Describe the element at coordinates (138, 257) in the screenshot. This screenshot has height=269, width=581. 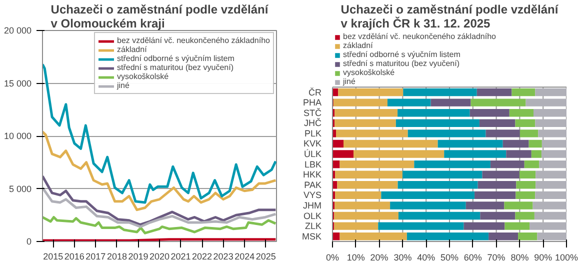
I see `x-tick-label: 2019` at that location.